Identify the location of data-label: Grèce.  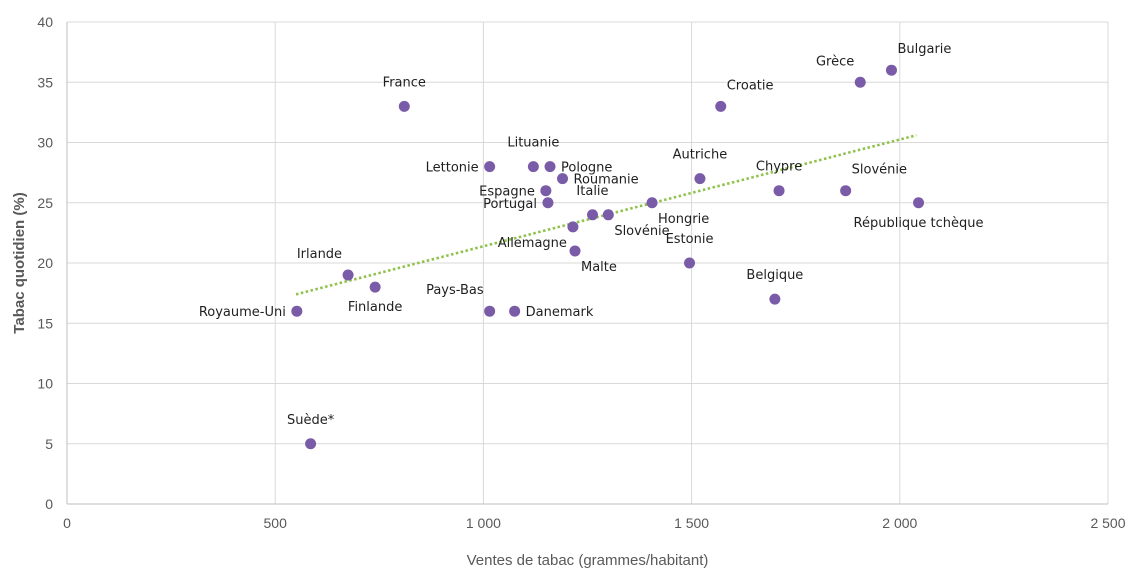
(835, 61).